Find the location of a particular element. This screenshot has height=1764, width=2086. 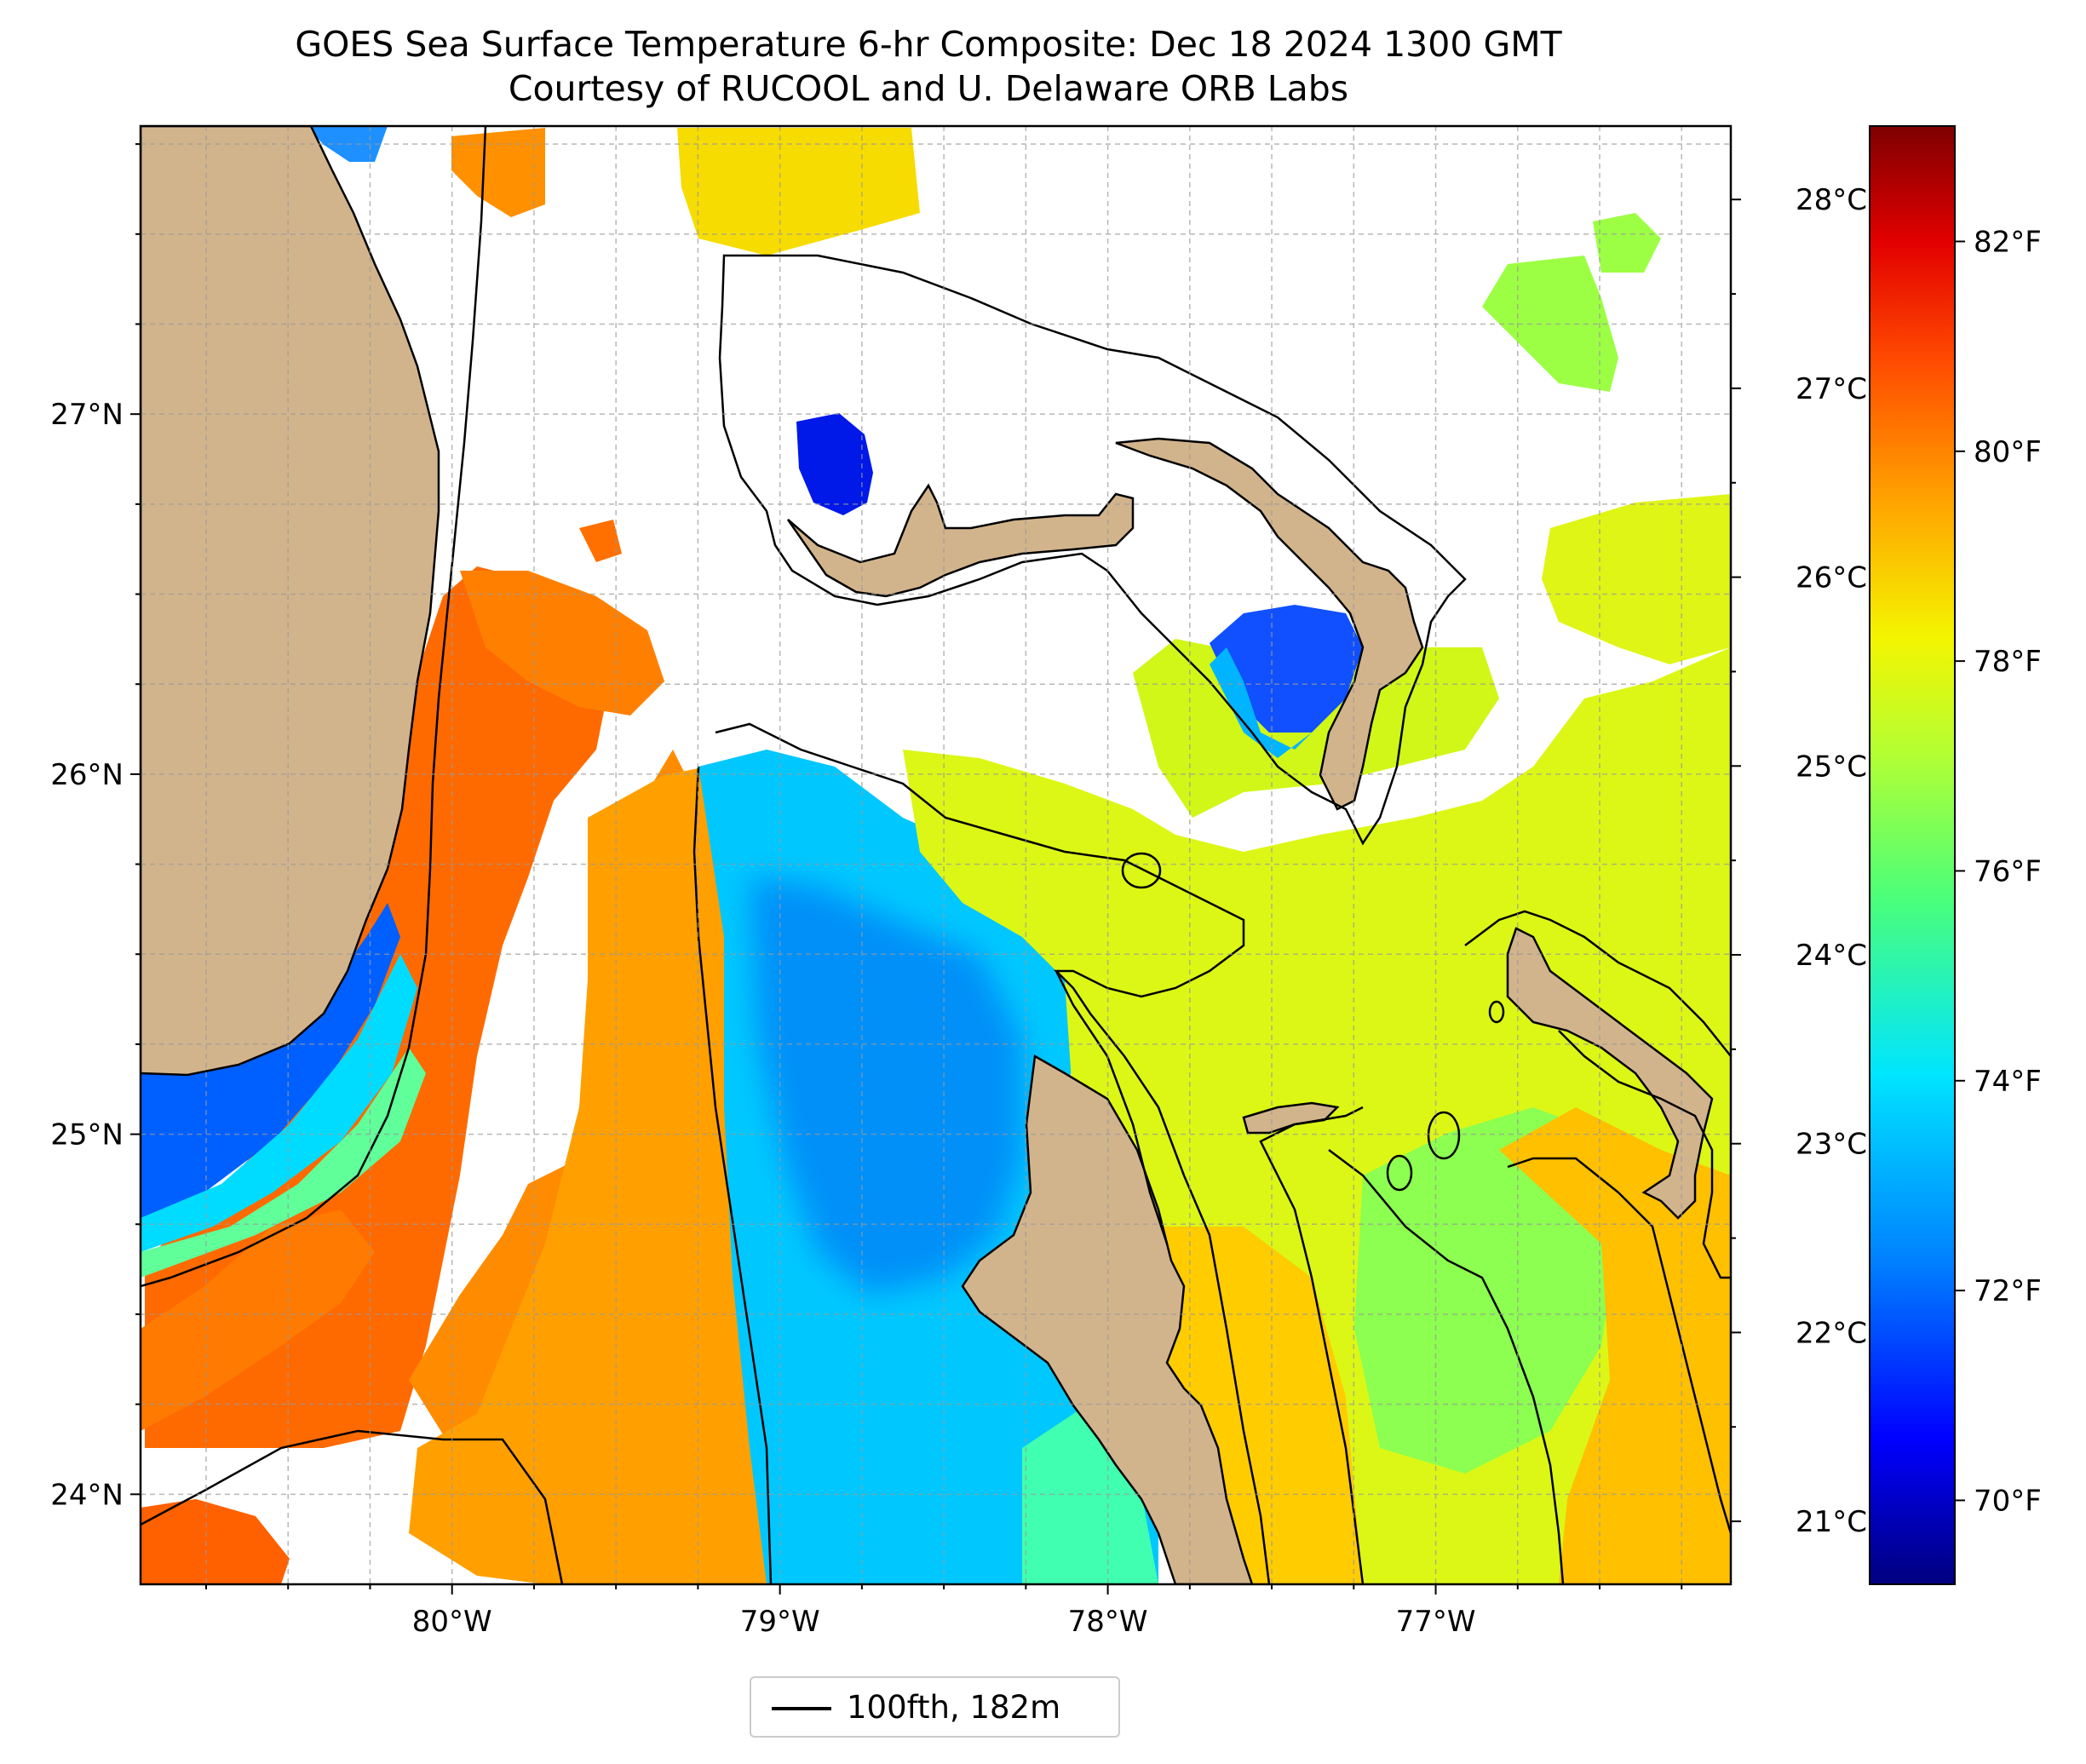

lat-tick-label: 26°N is located at coordinates (87, 775).